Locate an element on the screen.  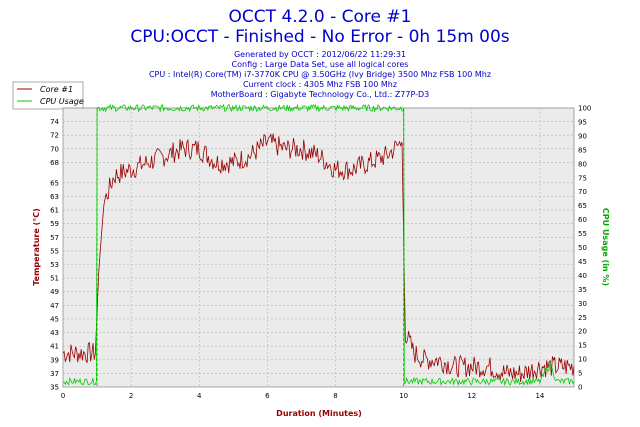
x-axis-ticks: 0 2 4 6 8 10 12 14 is located at coordinates (303, 396).